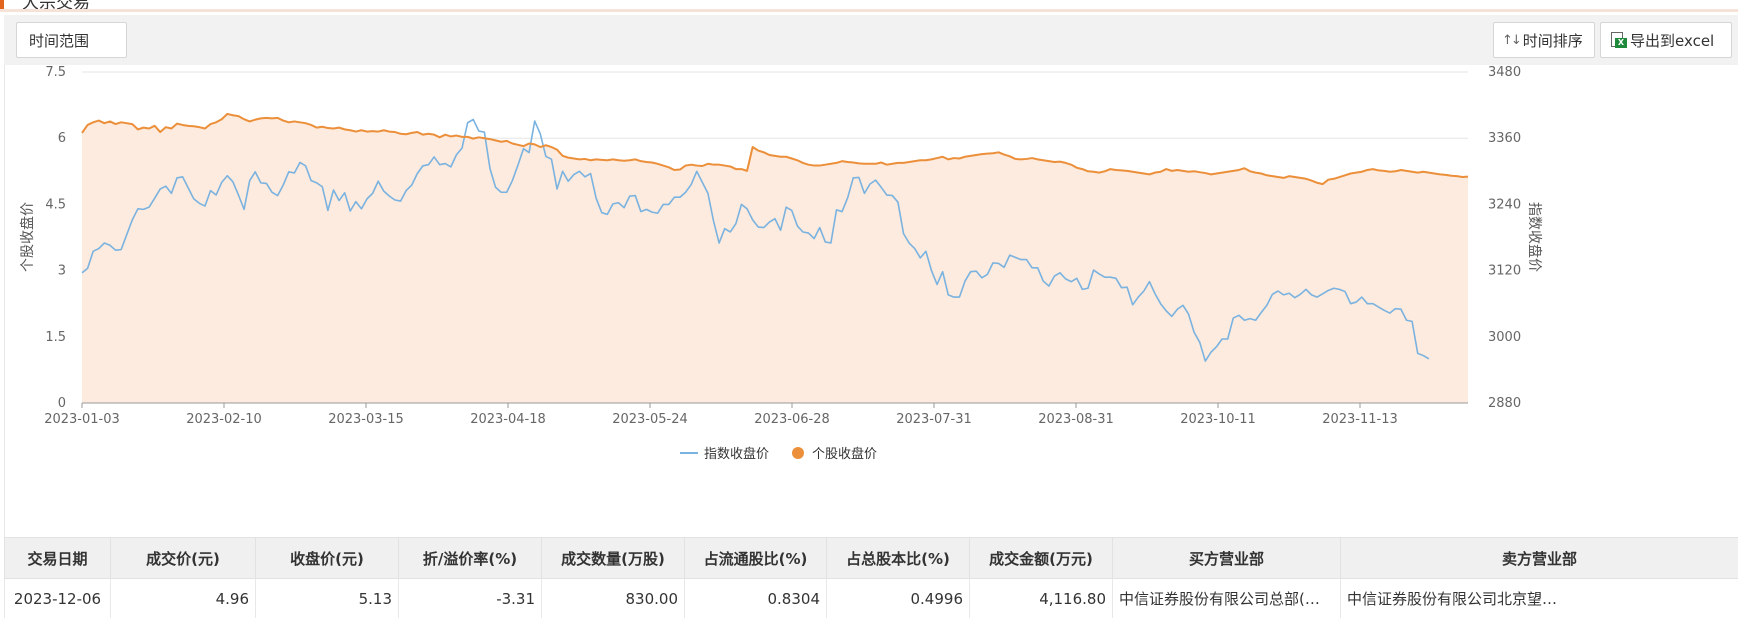  I want to click on time-range-button: 时间范围, so click(71, 40).